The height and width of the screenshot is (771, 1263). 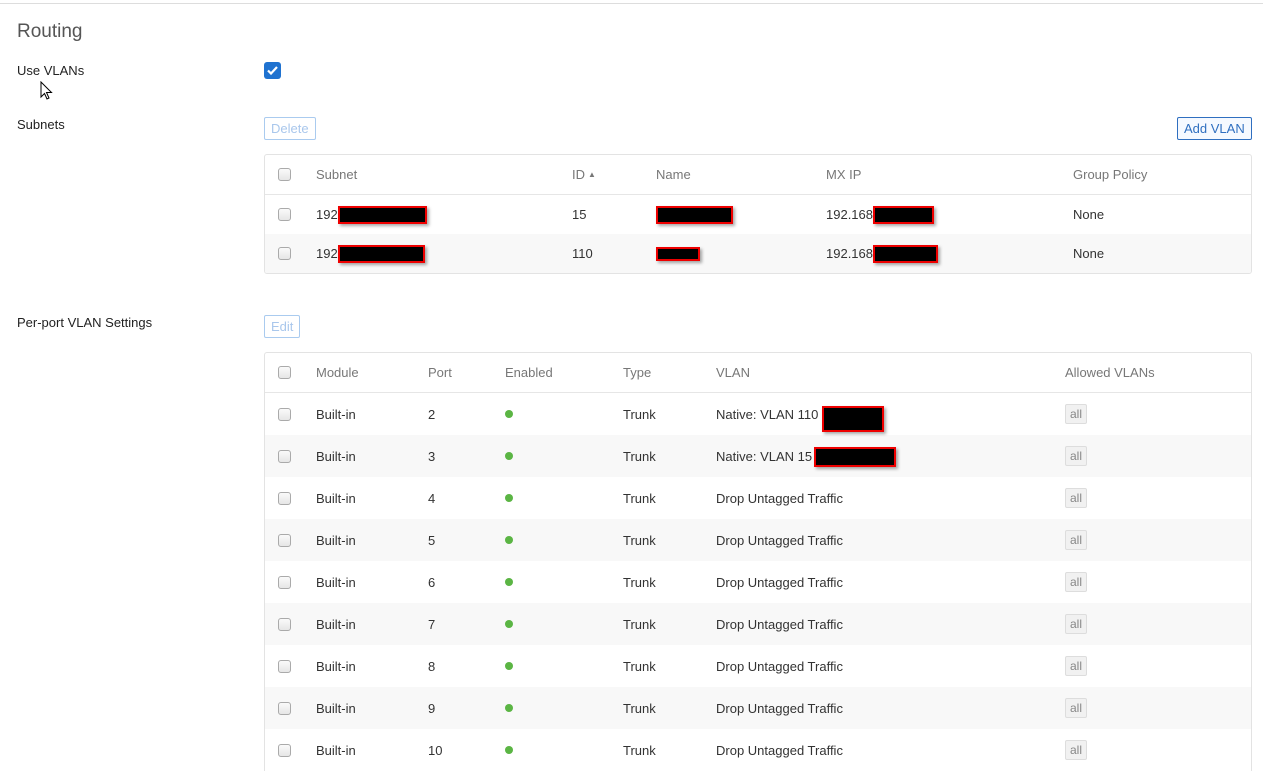 I want to click on table-row: Built-in 10 Trunk Drop Untagged Traffic all, so click(x=758, y=750).